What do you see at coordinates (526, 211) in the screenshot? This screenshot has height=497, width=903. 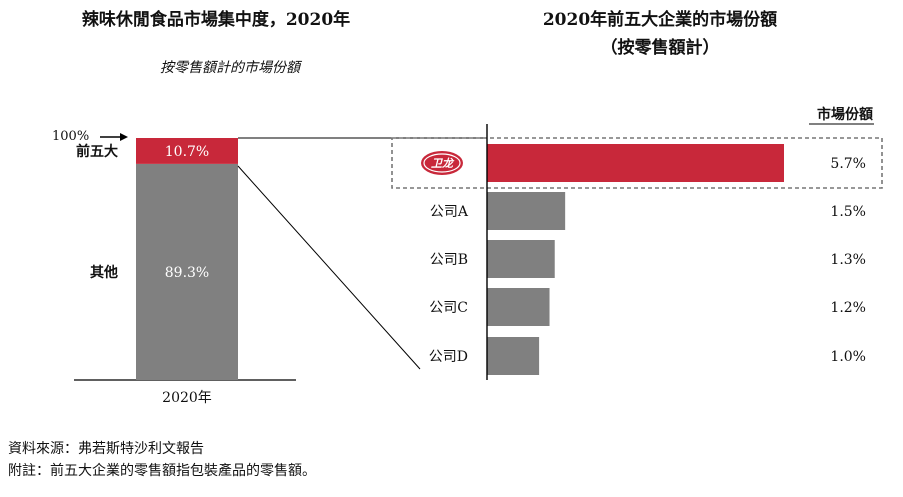 I see `bar-company-a` at bounding box center [526, 211].